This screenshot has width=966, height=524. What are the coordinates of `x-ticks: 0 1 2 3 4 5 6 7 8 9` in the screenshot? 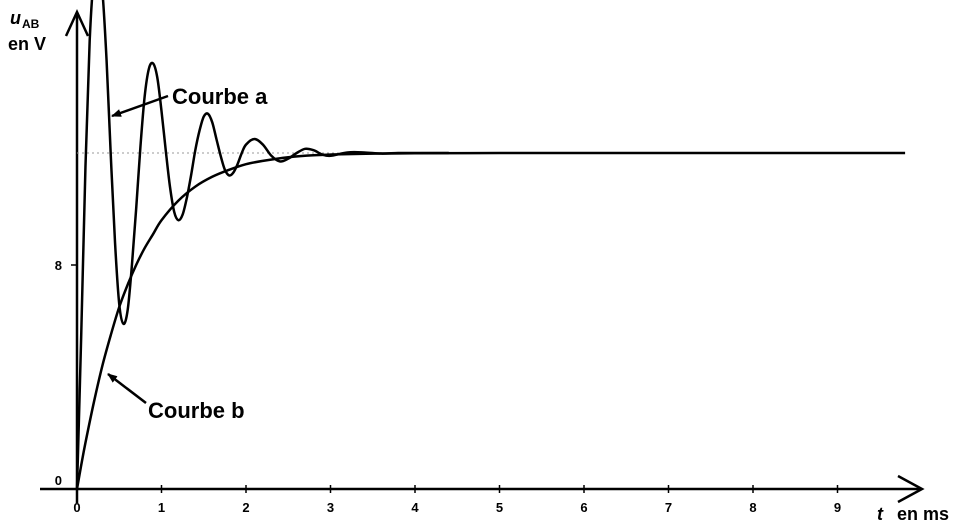 It's located at (457, 500).